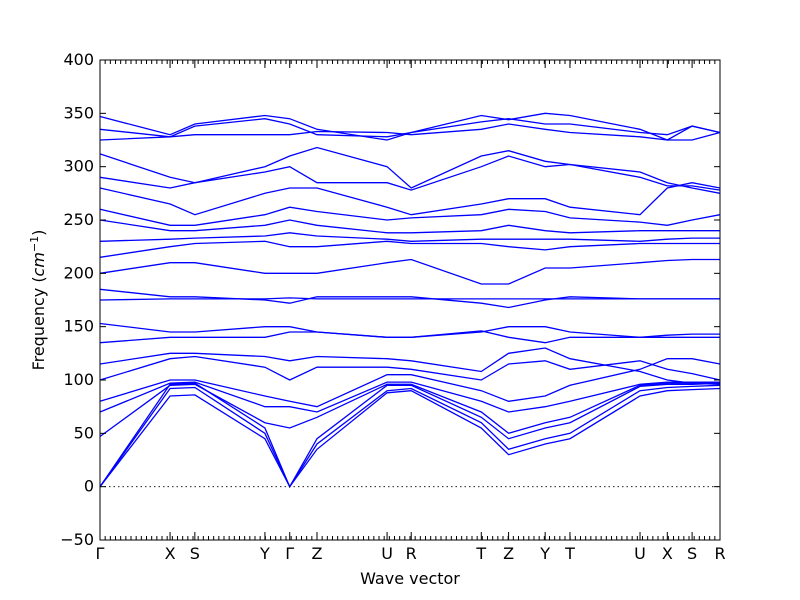 The width and height of the screenshot is (800, 600). Describe the element at coordinates (38, 323) in the screenshot. I see `y-axis-label-text: Frequency (` at that location.